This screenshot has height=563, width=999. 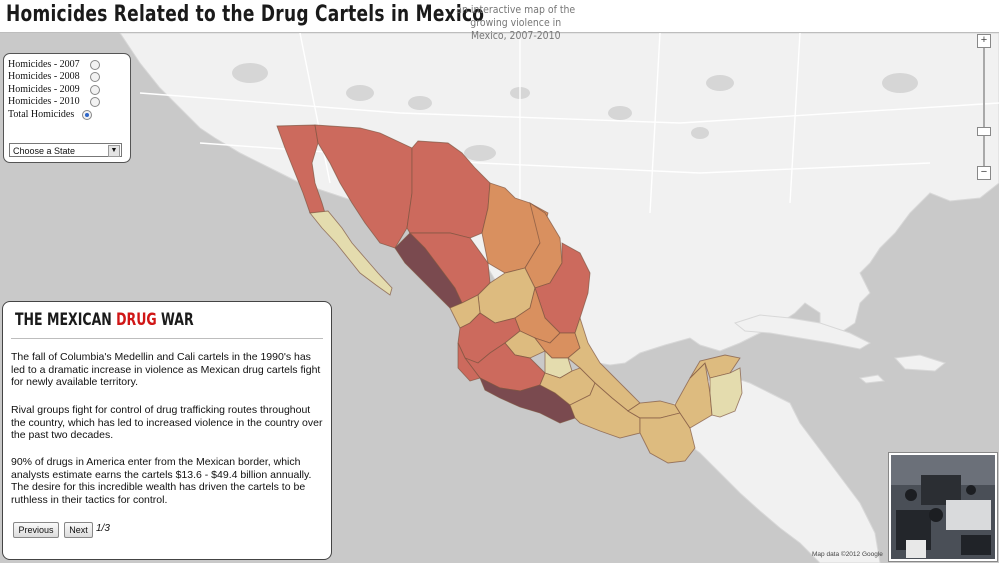 What do you see at coordinates (984, 131) in the screenshot?
I see `zoom-slider-thumb` at bounding box center [984, 131].